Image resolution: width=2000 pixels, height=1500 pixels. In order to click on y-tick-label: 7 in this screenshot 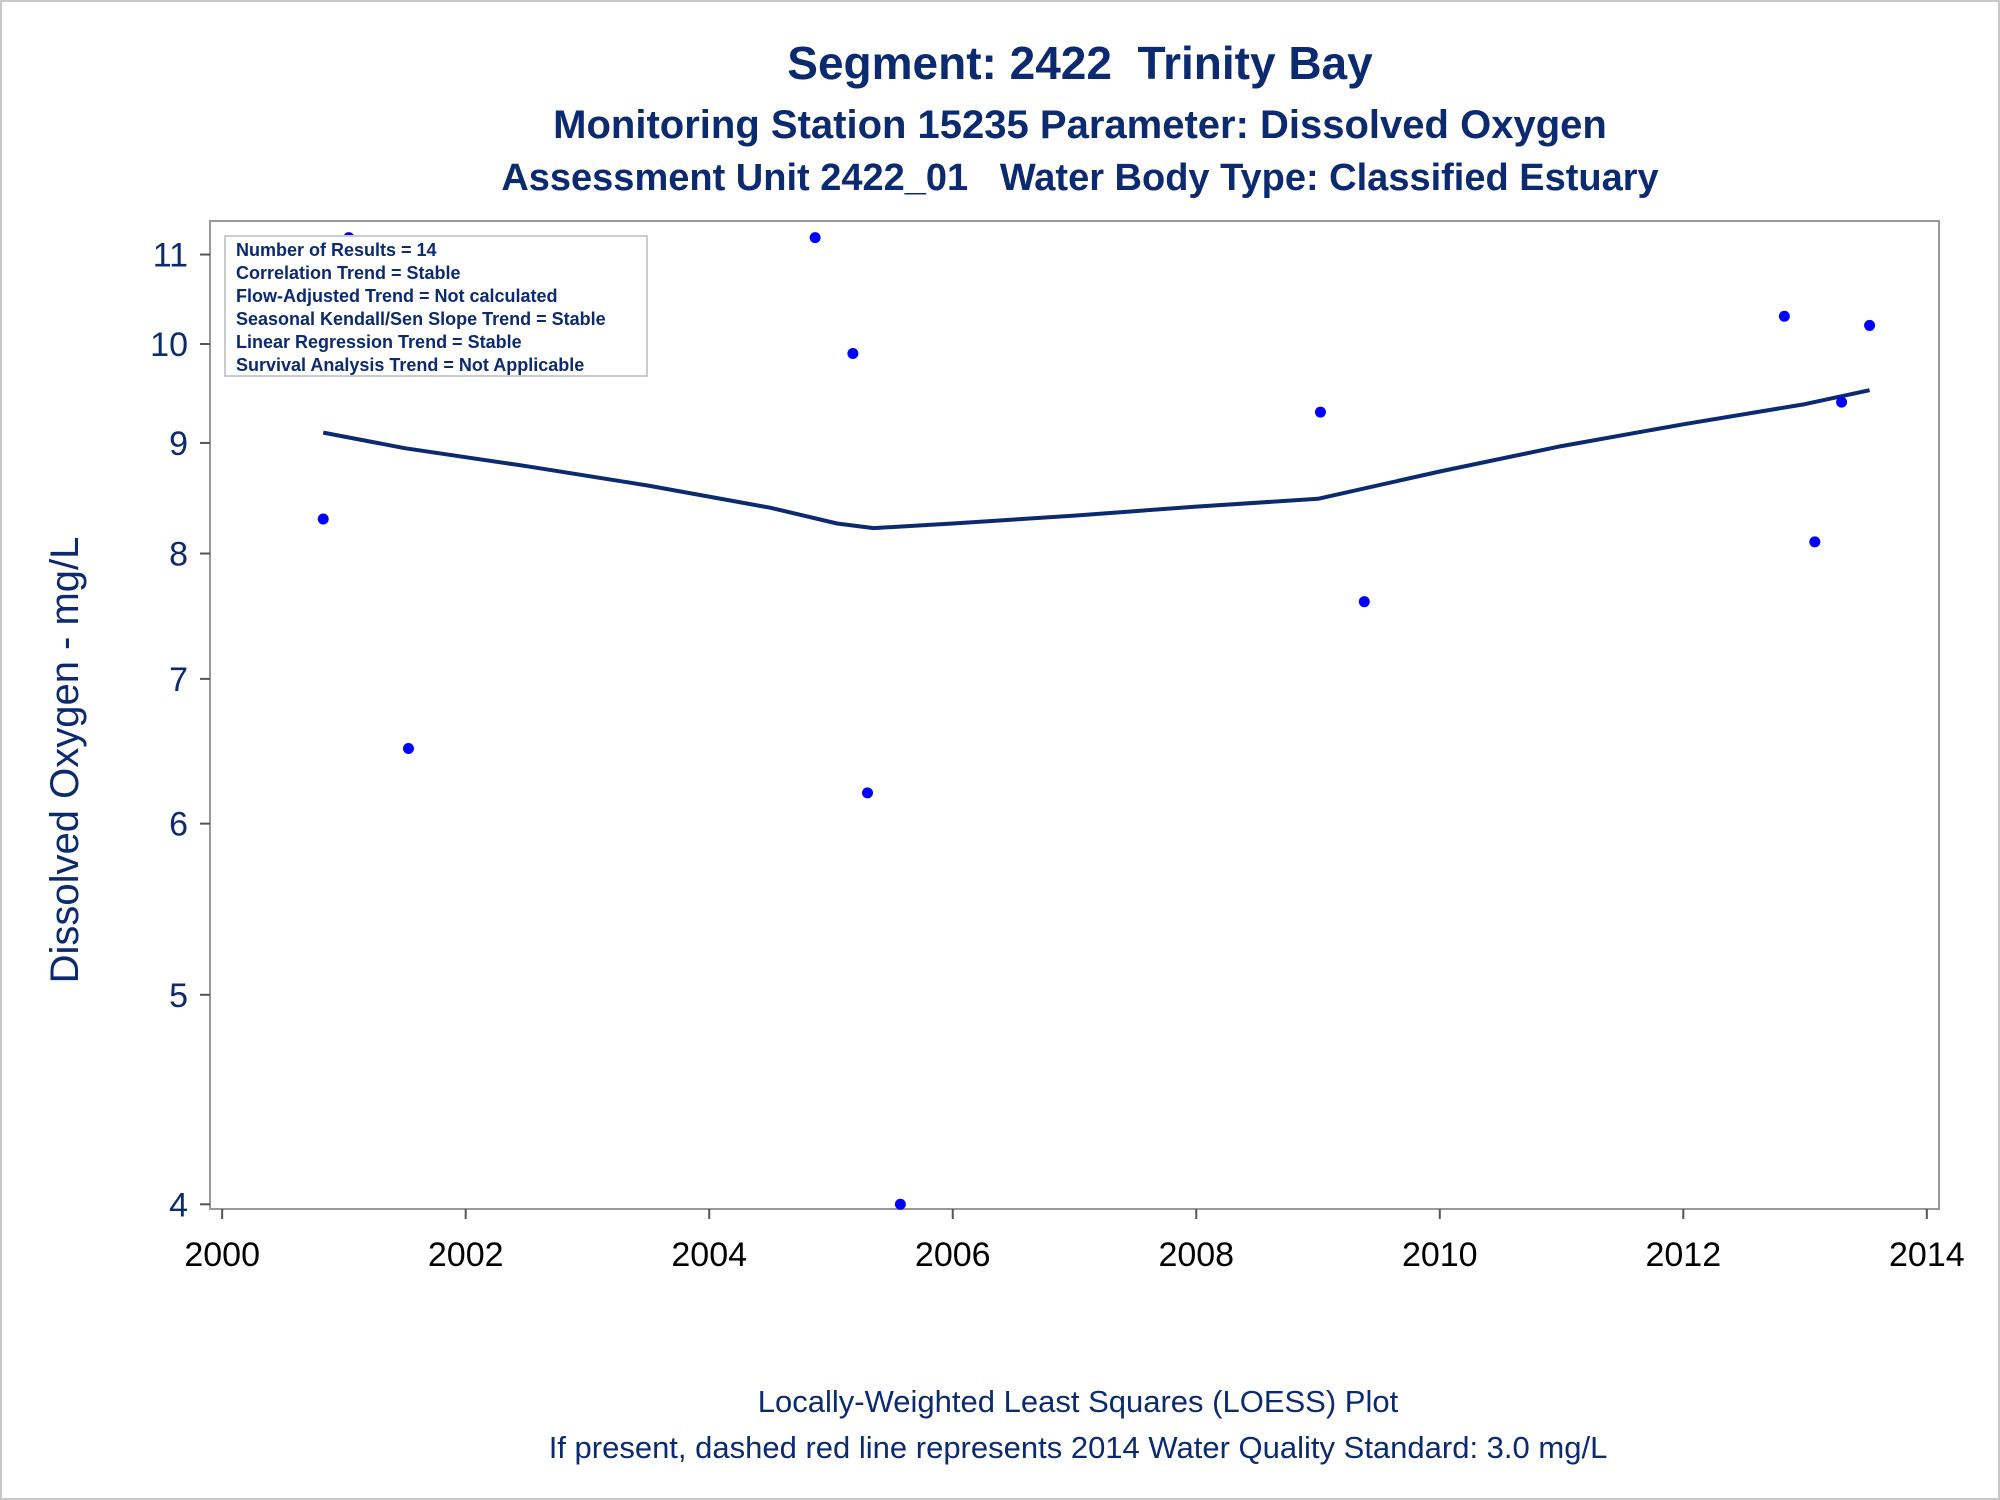, I will do `click(178, 680)`.